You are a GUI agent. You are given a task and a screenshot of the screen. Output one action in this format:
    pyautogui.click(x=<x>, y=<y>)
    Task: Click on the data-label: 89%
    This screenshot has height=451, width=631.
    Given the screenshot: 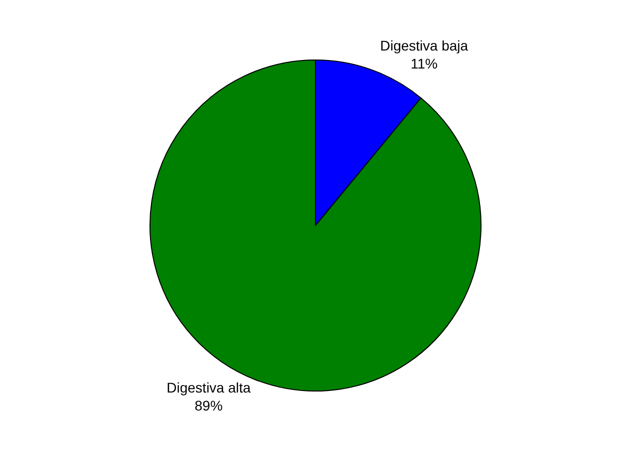 What is the action you would take?
    pyautogui.click(x=208, y=405)
    